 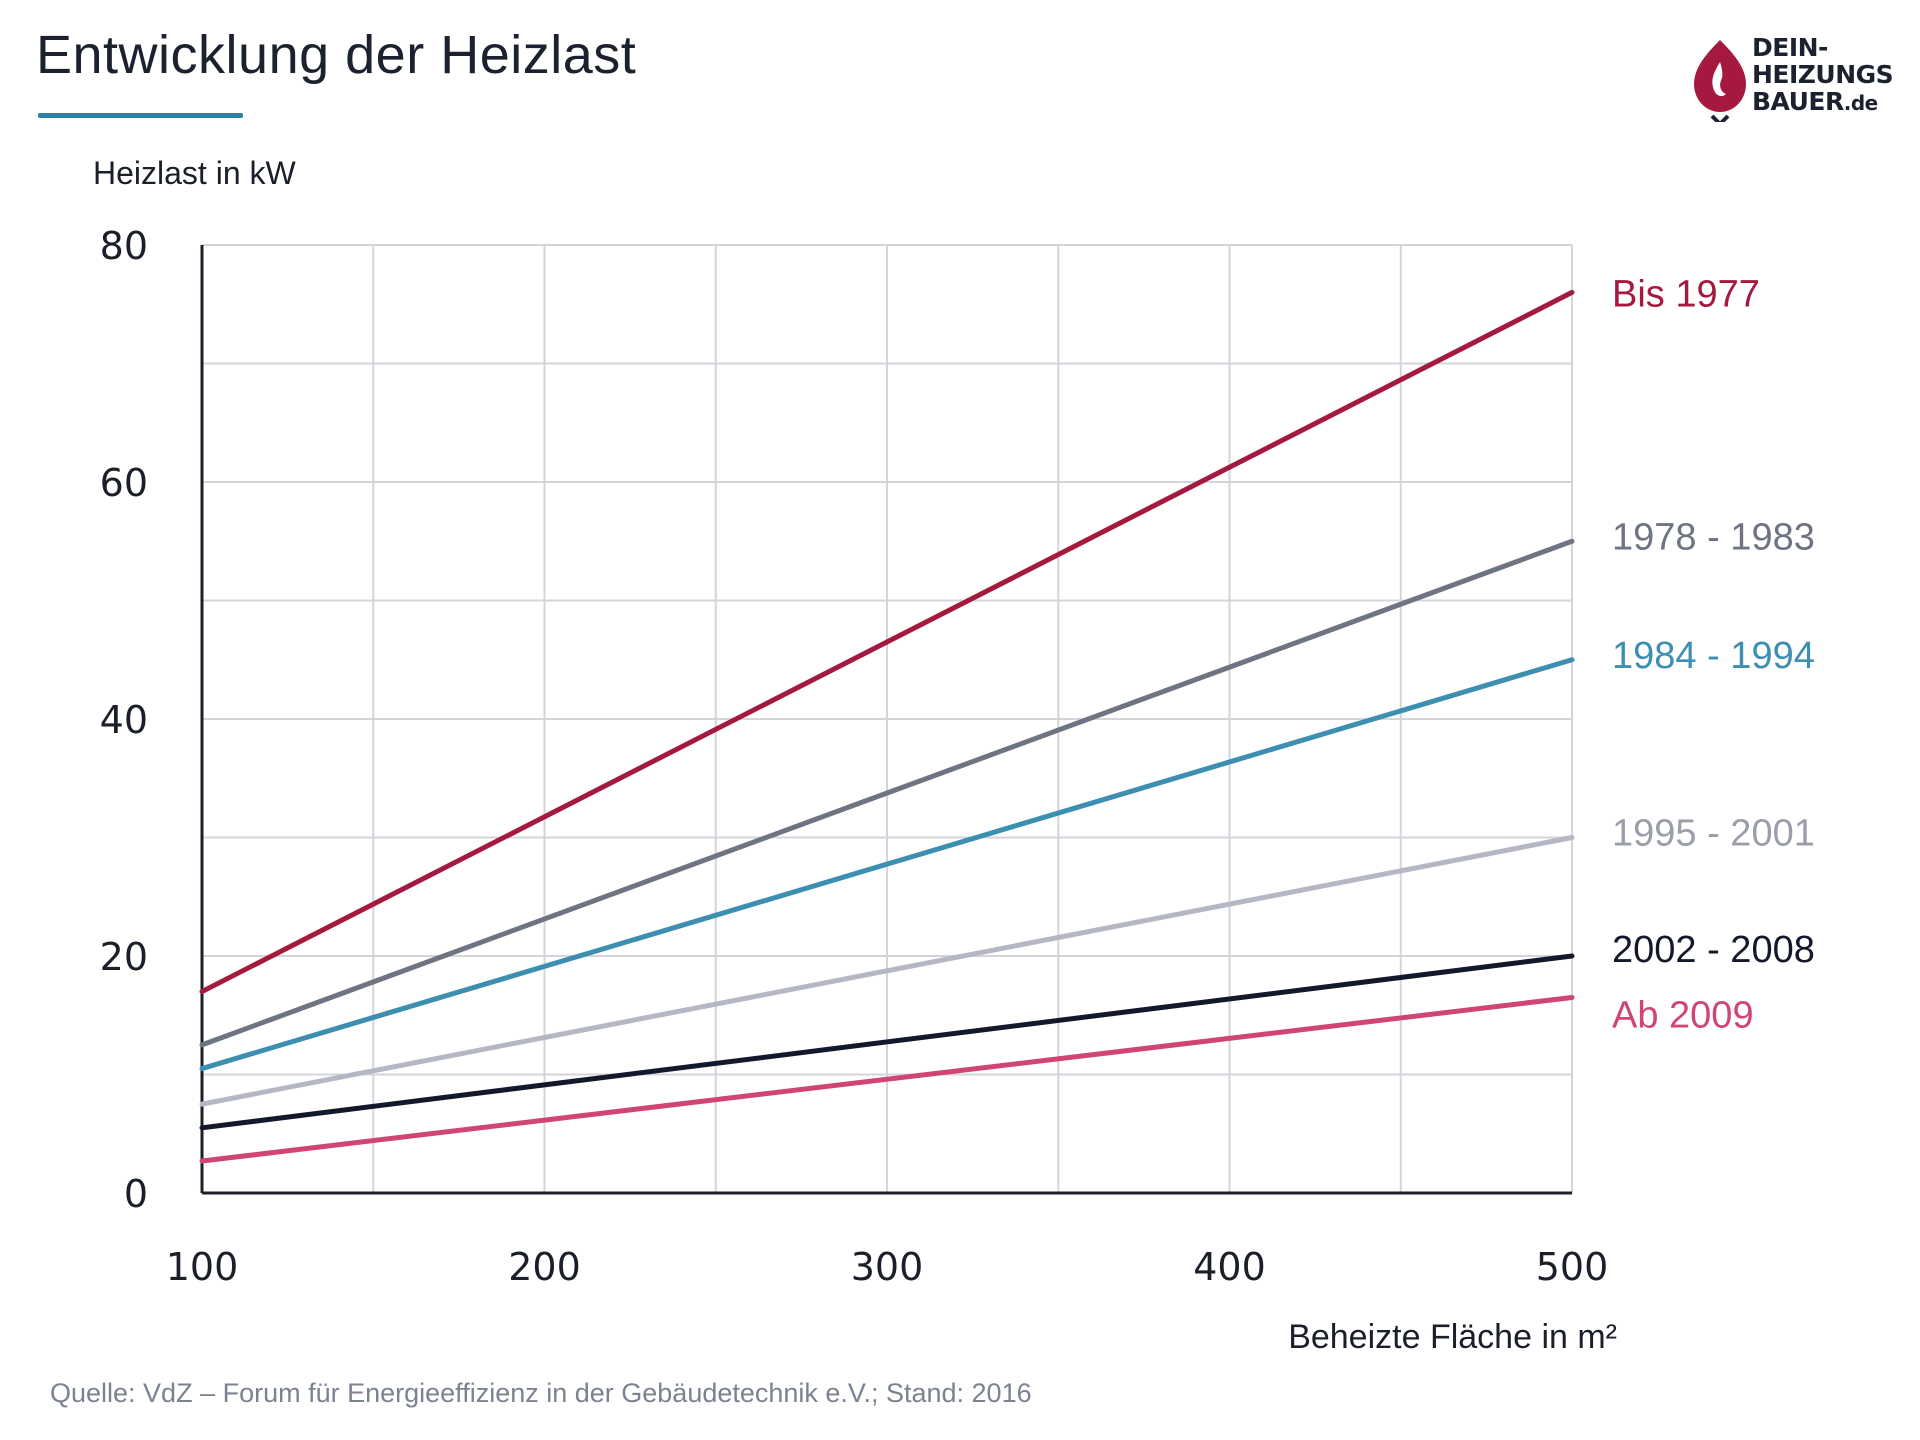 I want to click on y-tick-label-20: 20, so click(x=124, y=957).